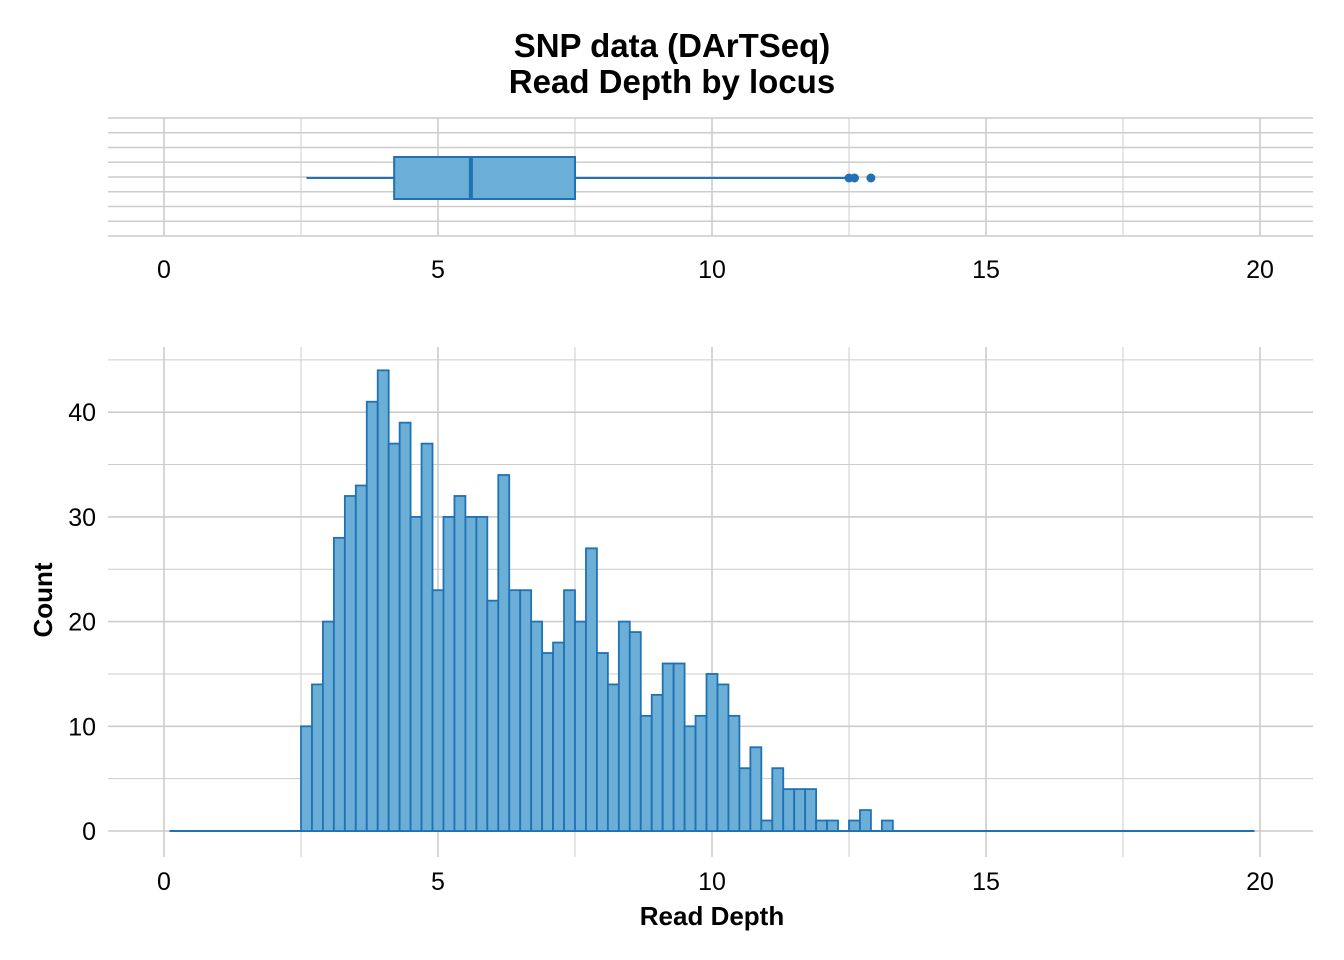  I want to click on hist-y-tick-label: 0, so click(89, 832).